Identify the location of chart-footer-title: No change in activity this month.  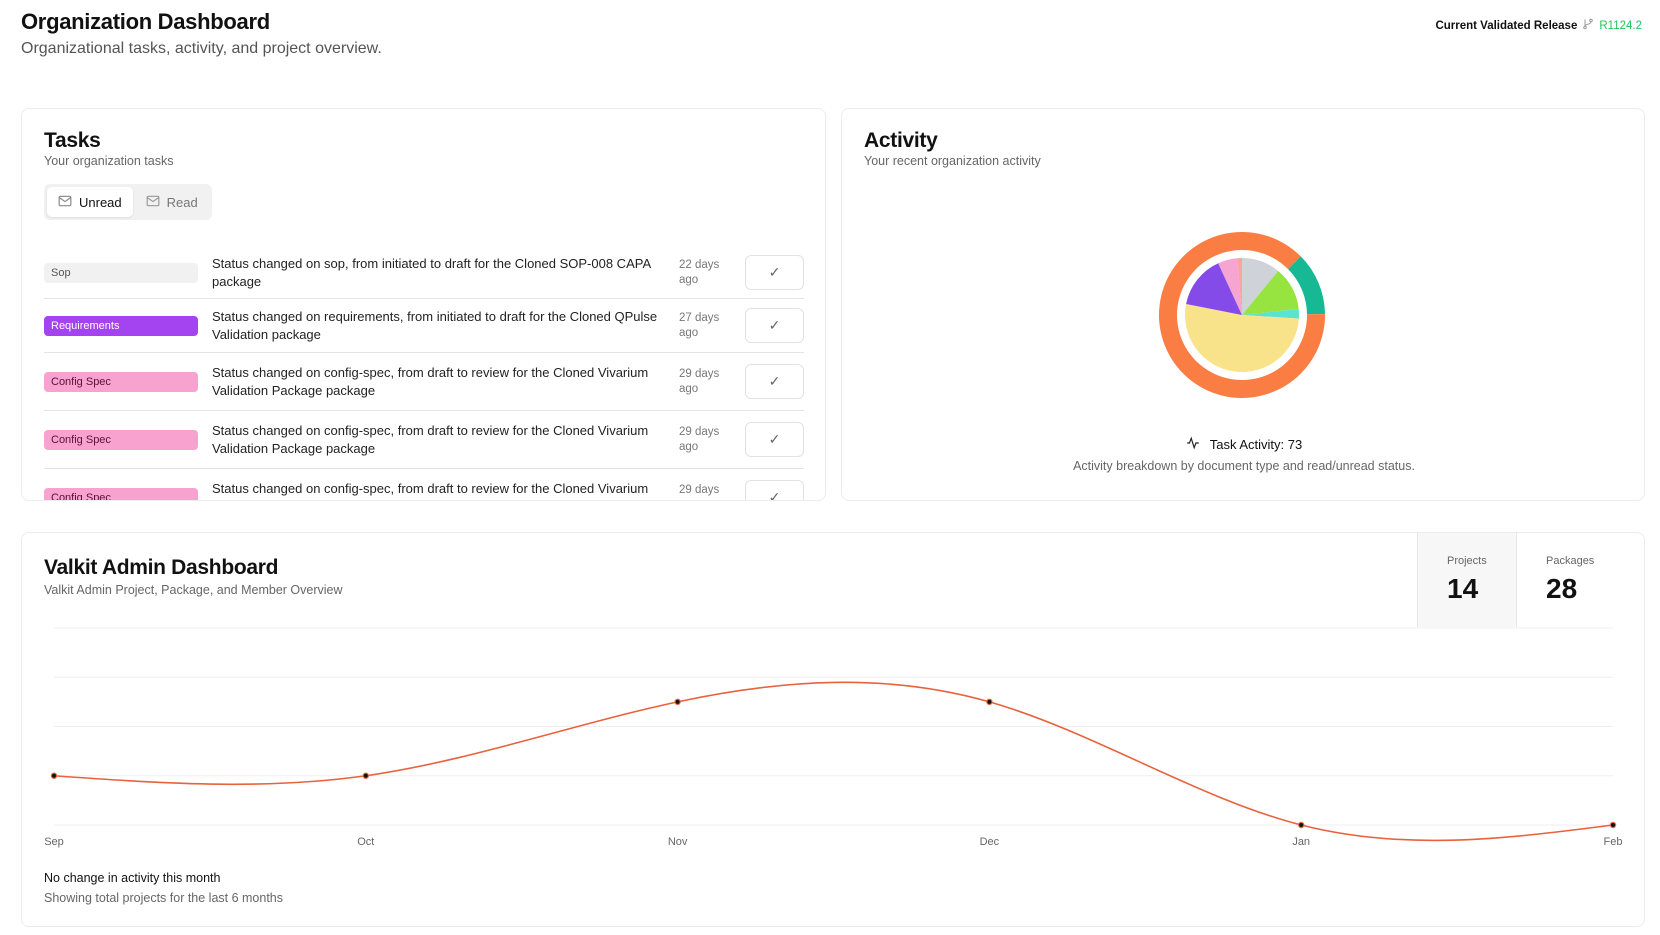
(132, 878).